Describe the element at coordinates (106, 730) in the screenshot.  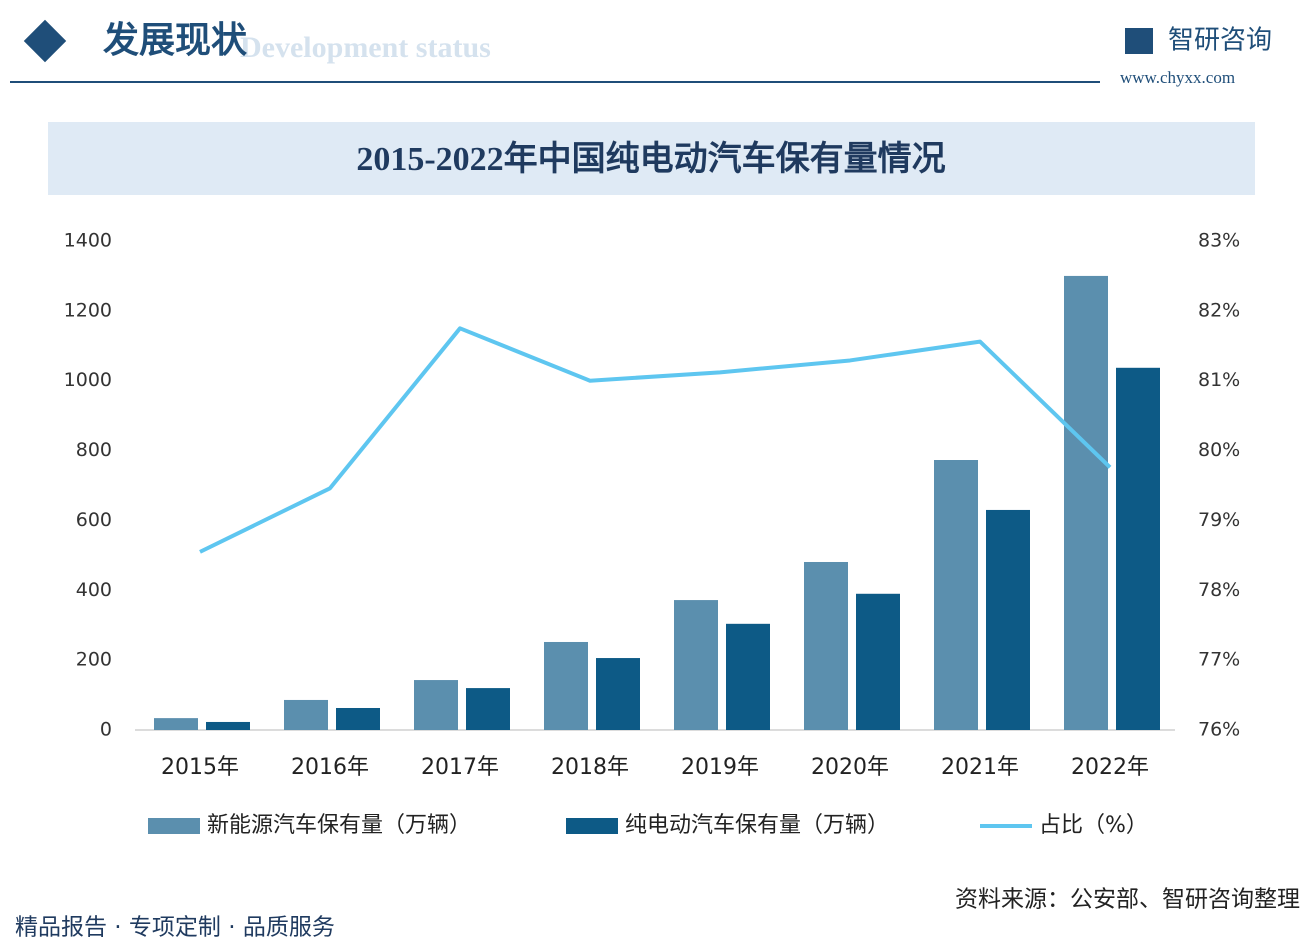
I see `y-tick-label: 0` at that location.